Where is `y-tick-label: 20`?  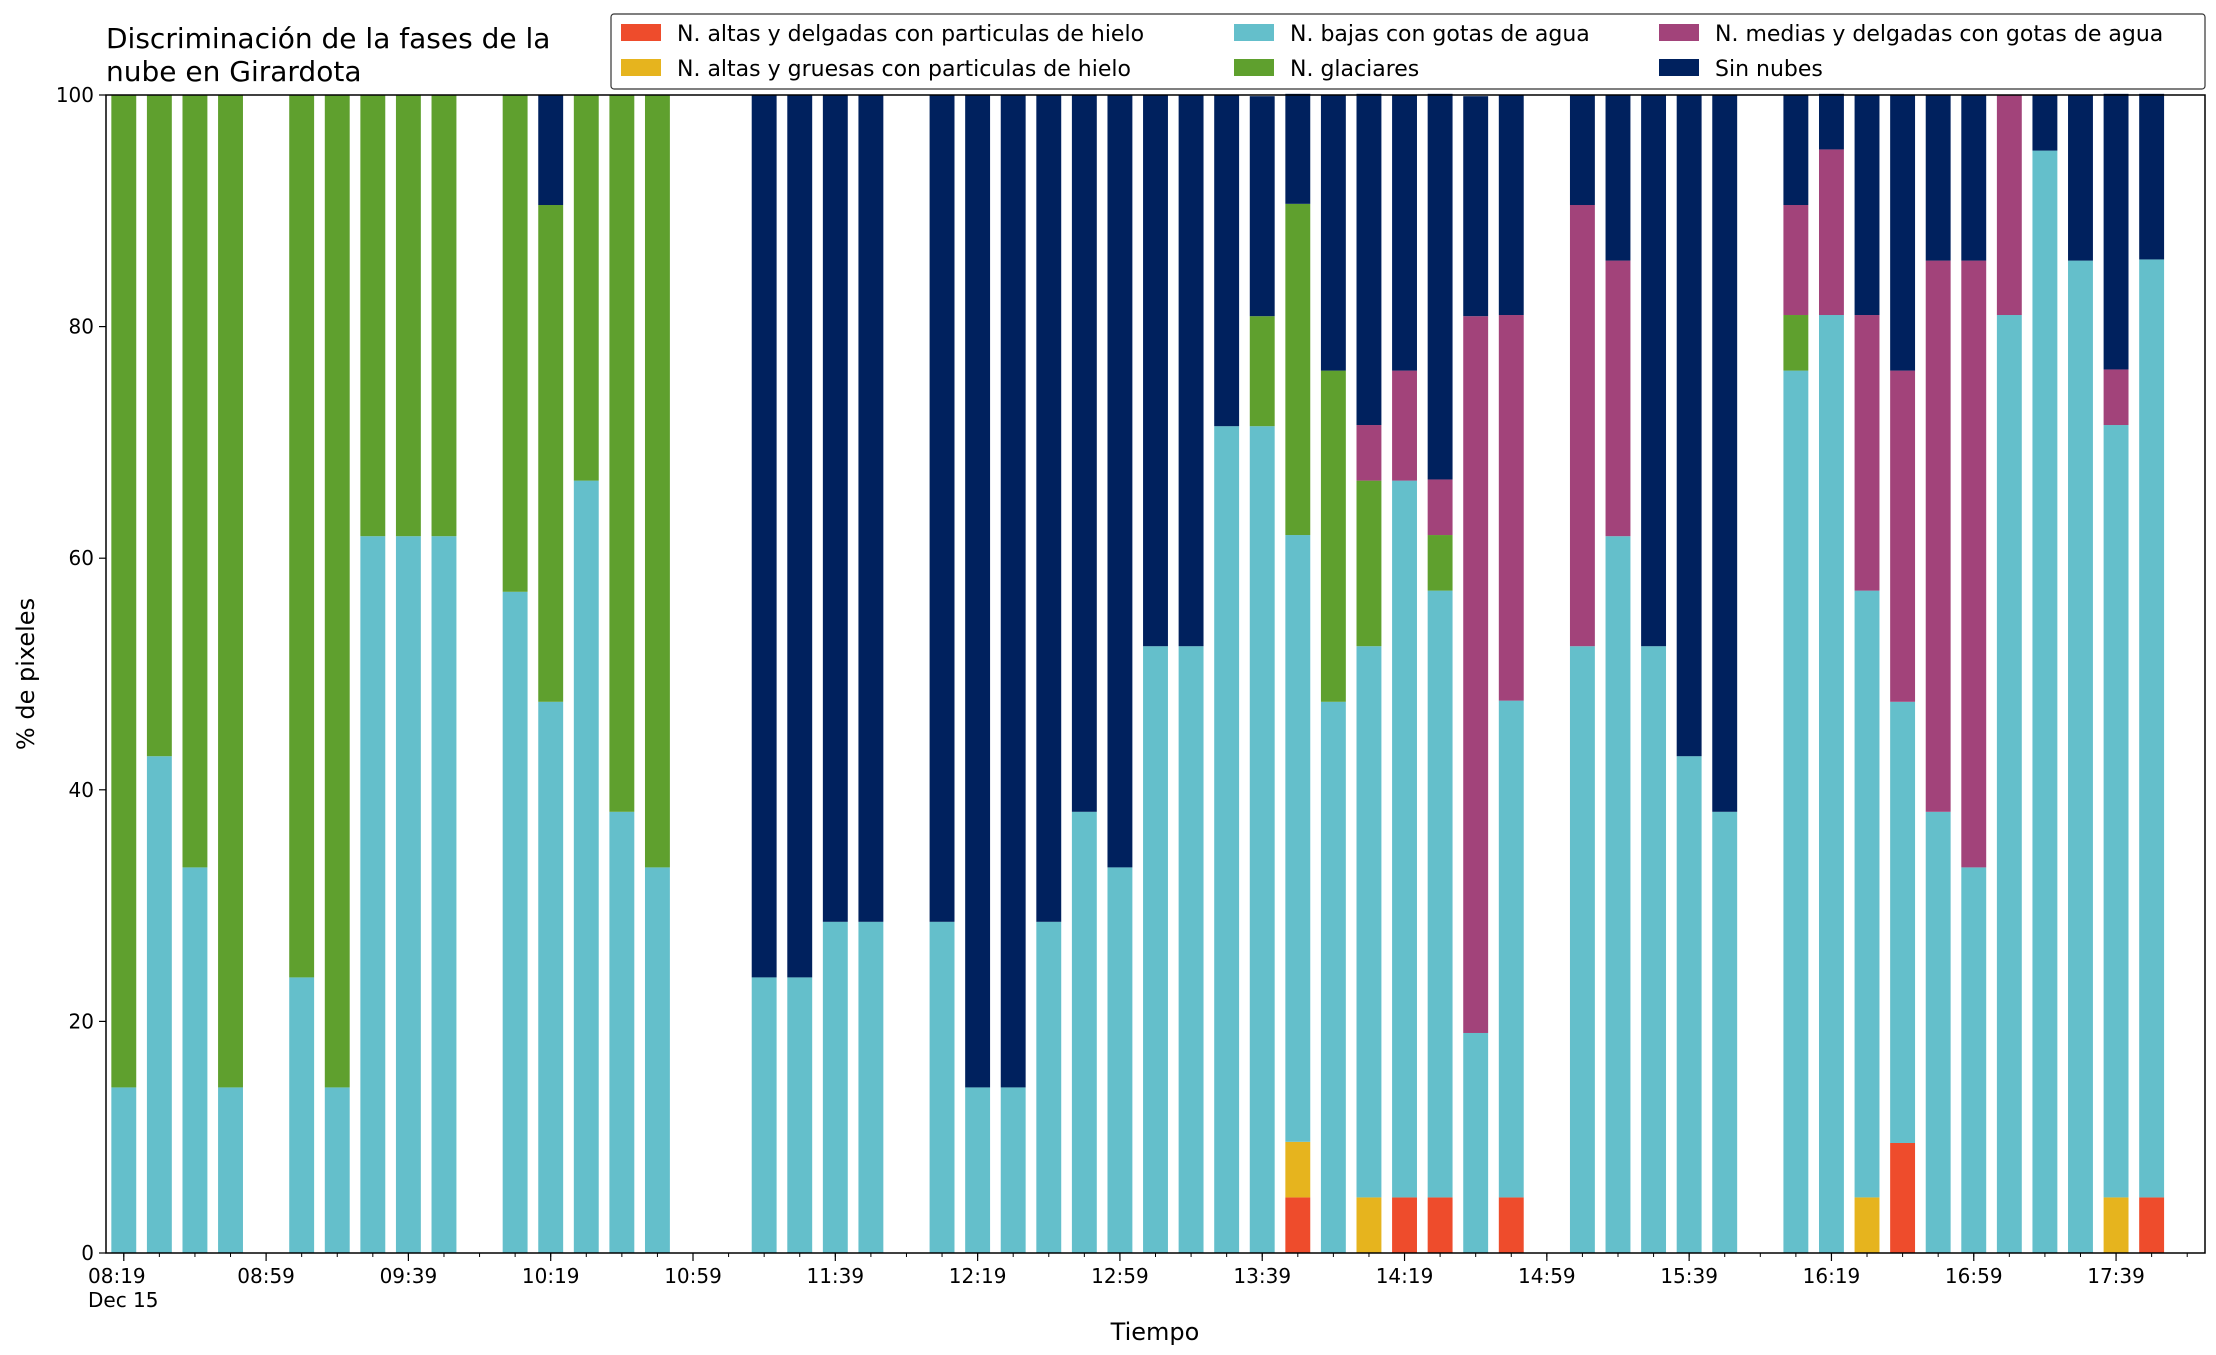 y-tick-label: 20 is located at coordinates (81, 1021).